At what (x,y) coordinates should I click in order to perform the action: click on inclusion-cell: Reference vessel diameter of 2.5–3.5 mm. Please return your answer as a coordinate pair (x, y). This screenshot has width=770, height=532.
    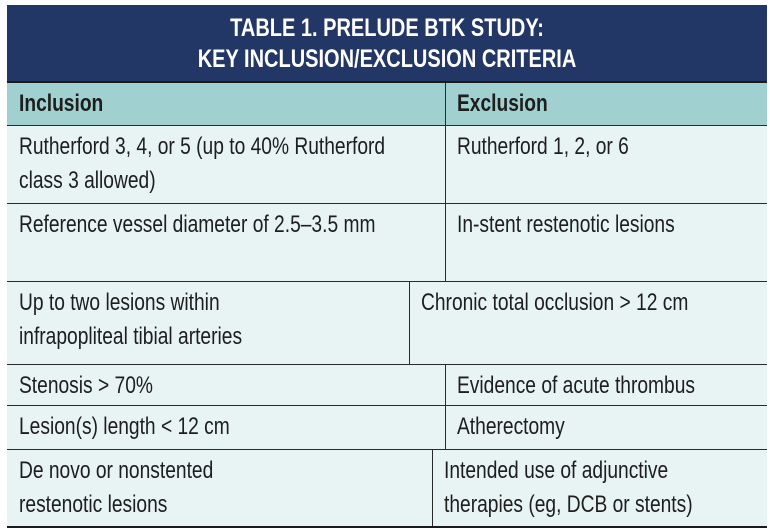
    Looking at the image, I should click on (226, 242).